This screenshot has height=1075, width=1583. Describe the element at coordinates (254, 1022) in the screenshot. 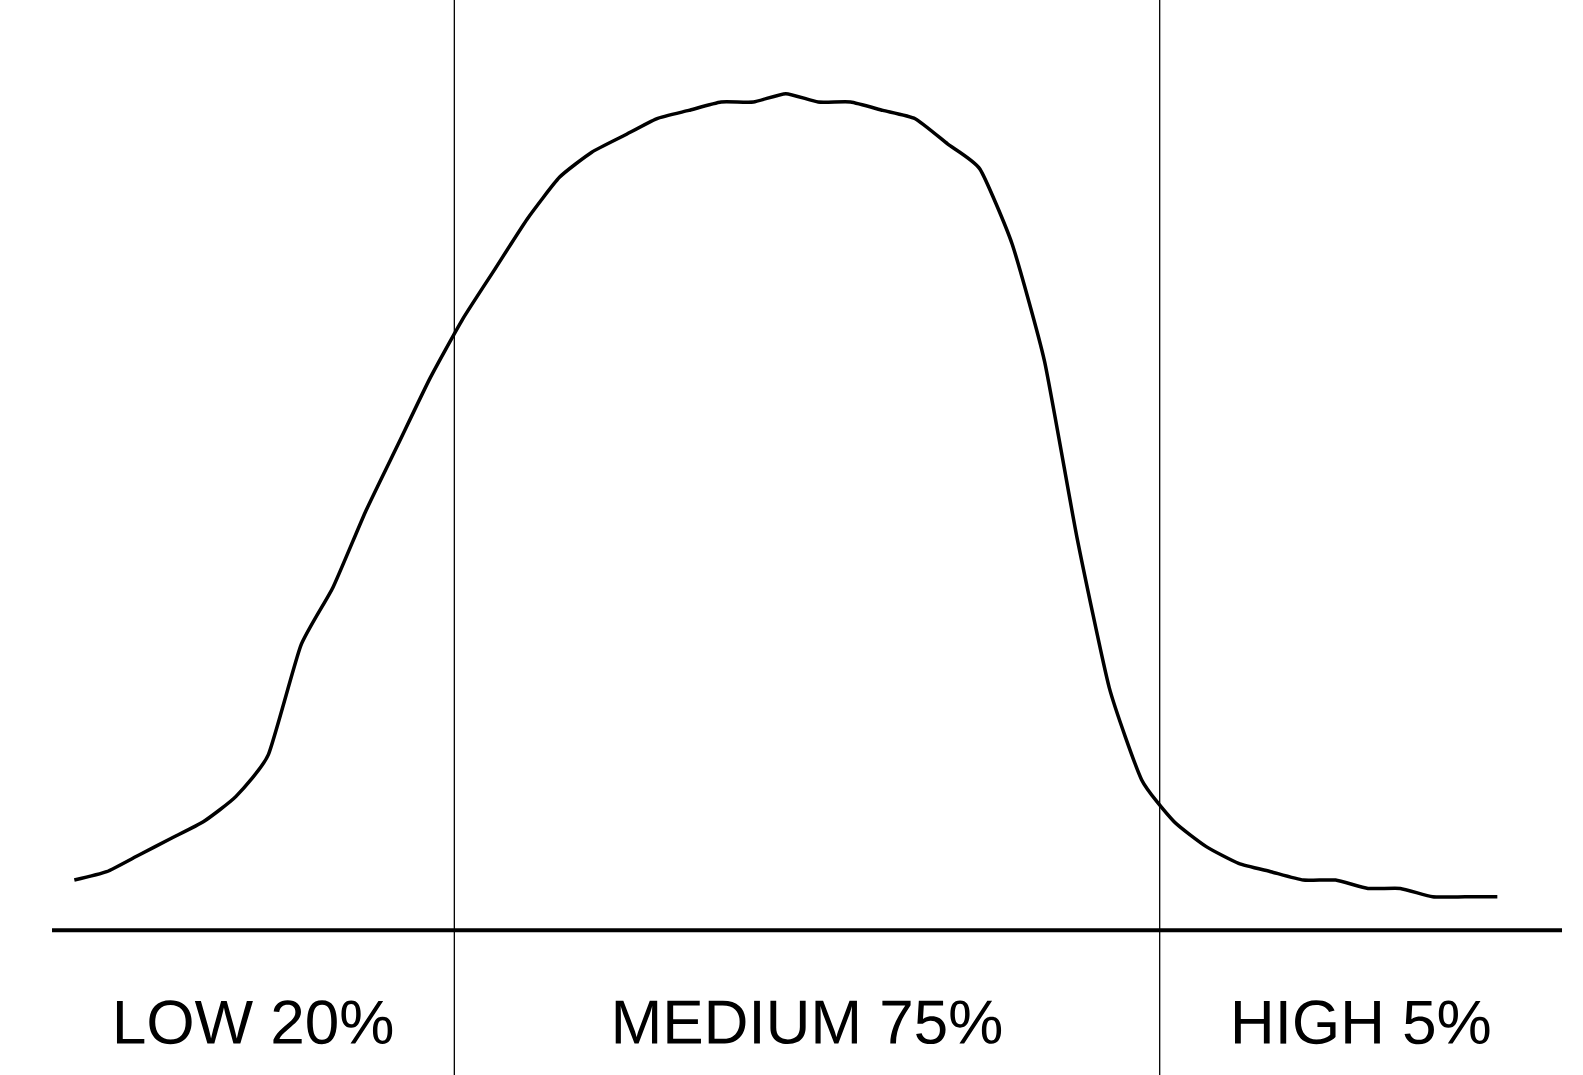

I see `text: LOW 20%` at that location.